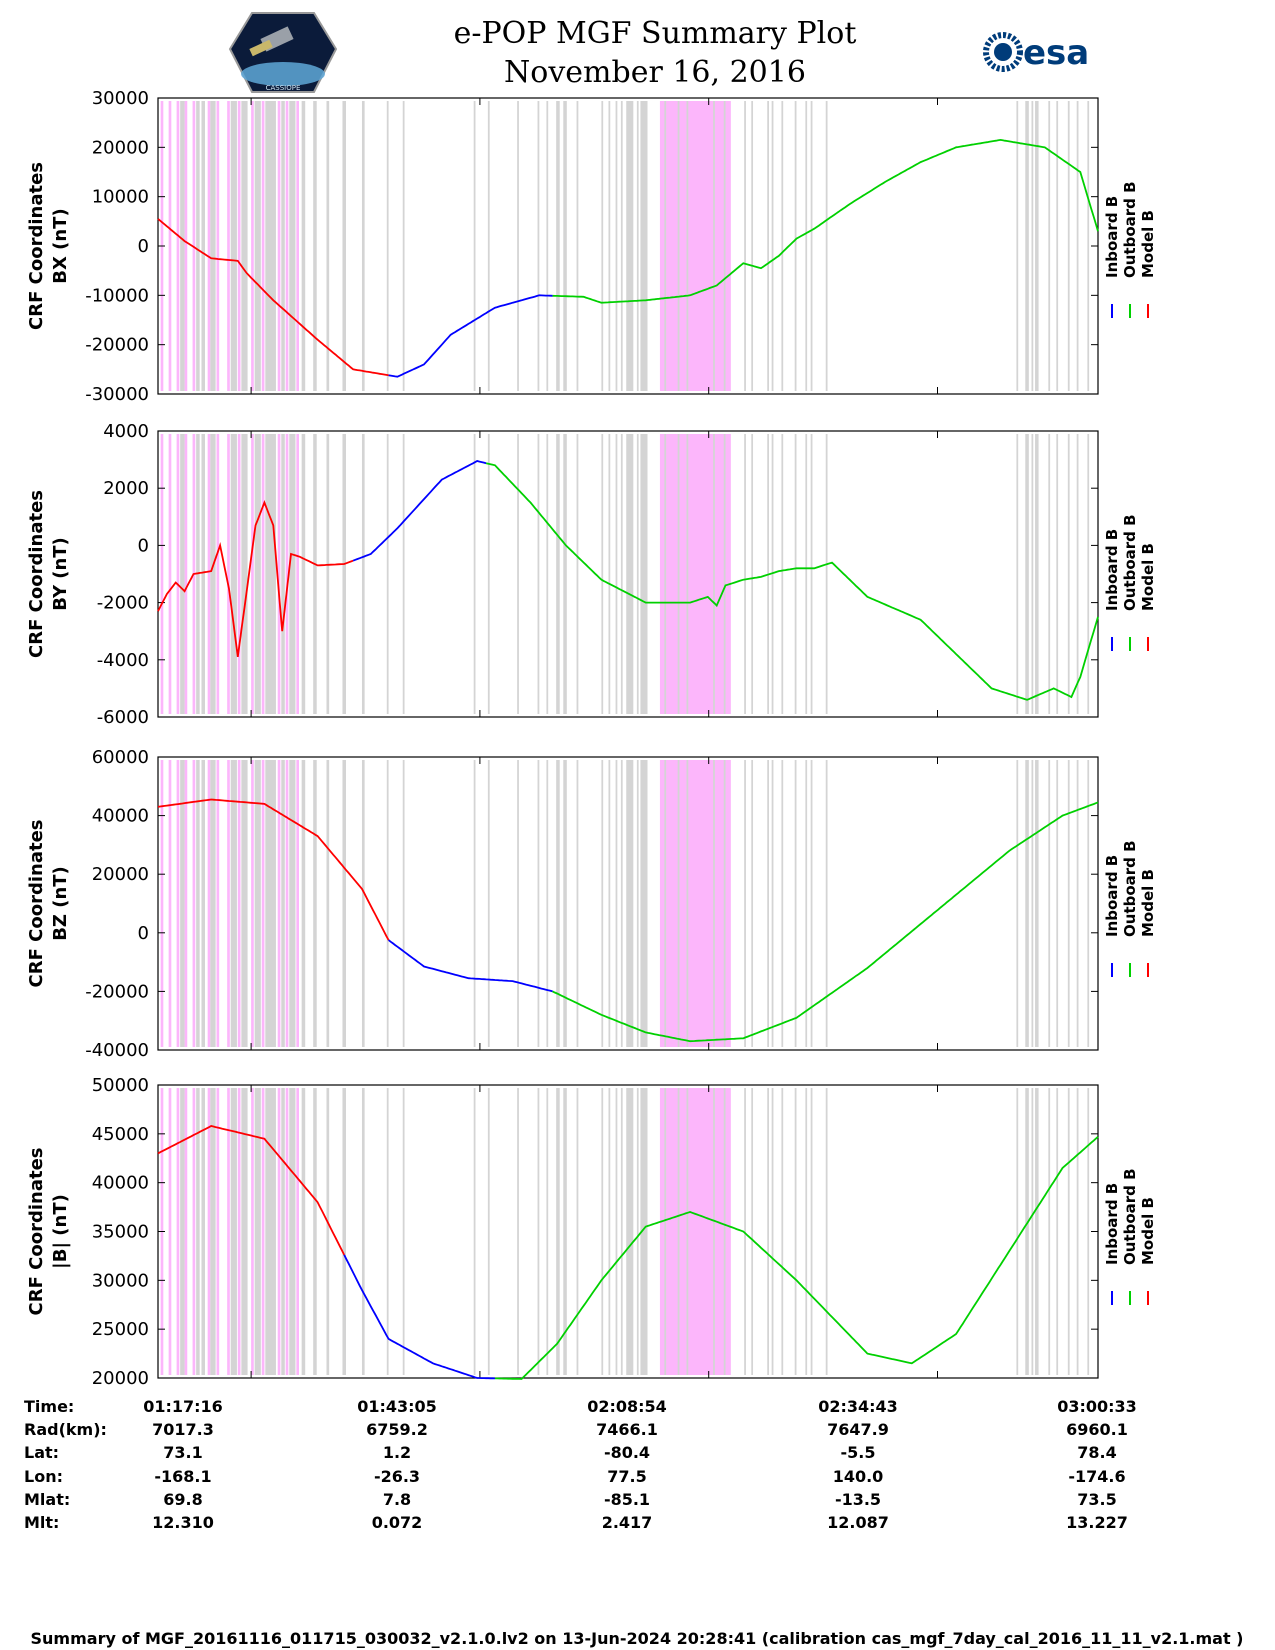 The width and height of the screenshot is (1275, 1650). Describe the element at coordinates (1112, 896) in the screenshot. I see `legend-label-inboard-b: Inboard B` at that location.